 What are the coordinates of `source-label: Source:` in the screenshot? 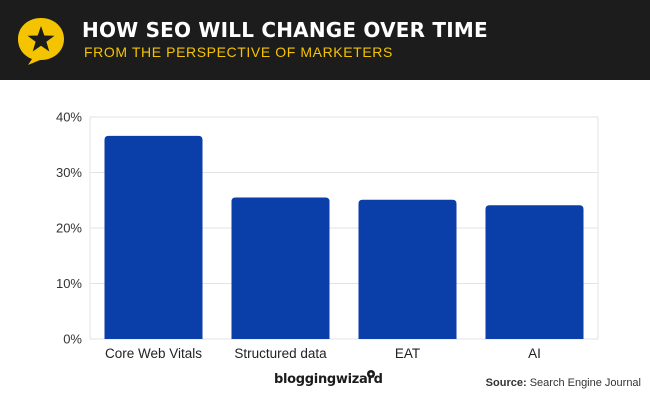 It's located at (506, 383).